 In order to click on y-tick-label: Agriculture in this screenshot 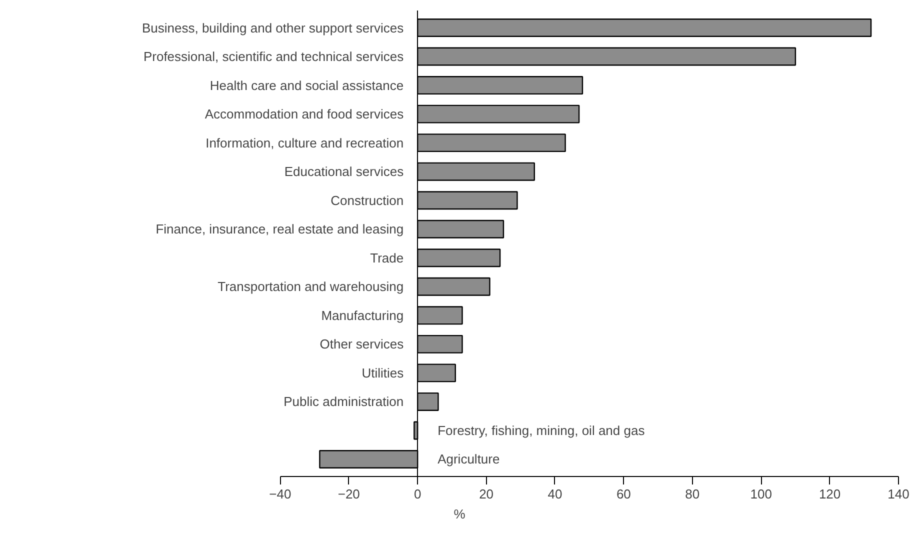, I will do `click(469, 459)`.